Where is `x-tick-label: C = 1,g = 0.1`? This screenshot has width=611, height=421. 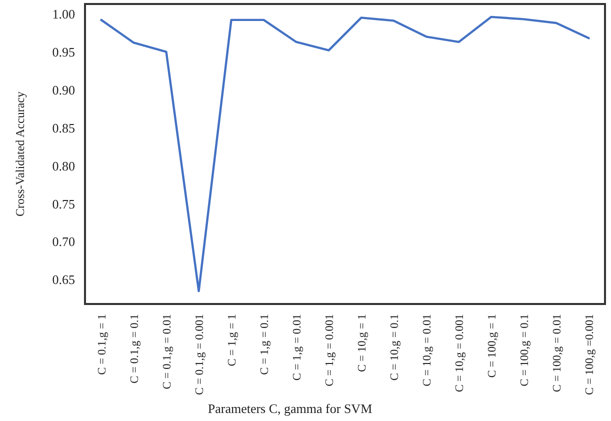 x-tick-label: C = 1,g = 0.1 is located at coordinates (264, 344).